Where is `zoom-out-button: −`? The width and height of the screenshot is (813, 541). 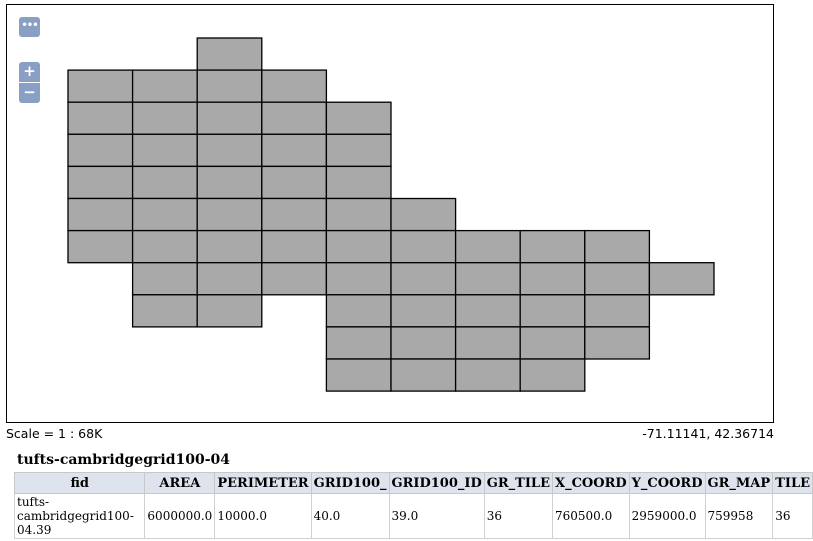
zoom-out-button: − is located at coordinates (29, 93).